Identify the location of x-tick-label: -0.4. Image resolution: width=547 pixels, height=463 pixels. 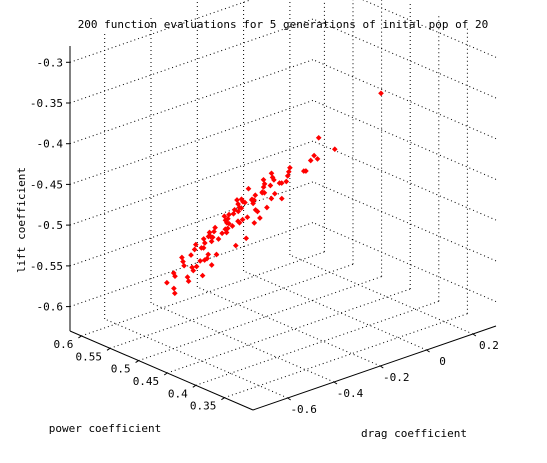
(350, 393).